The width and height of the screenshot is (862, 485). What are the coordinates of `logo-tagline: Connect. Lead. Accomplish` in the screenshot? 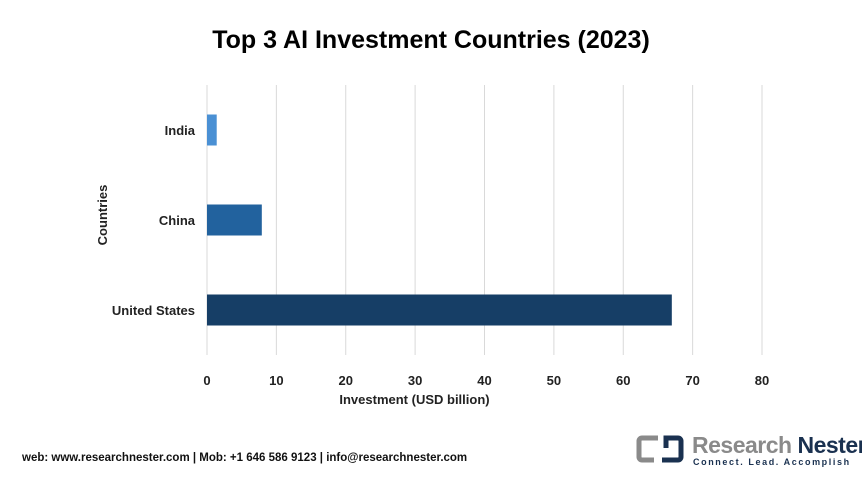 It's located at (772, 462).